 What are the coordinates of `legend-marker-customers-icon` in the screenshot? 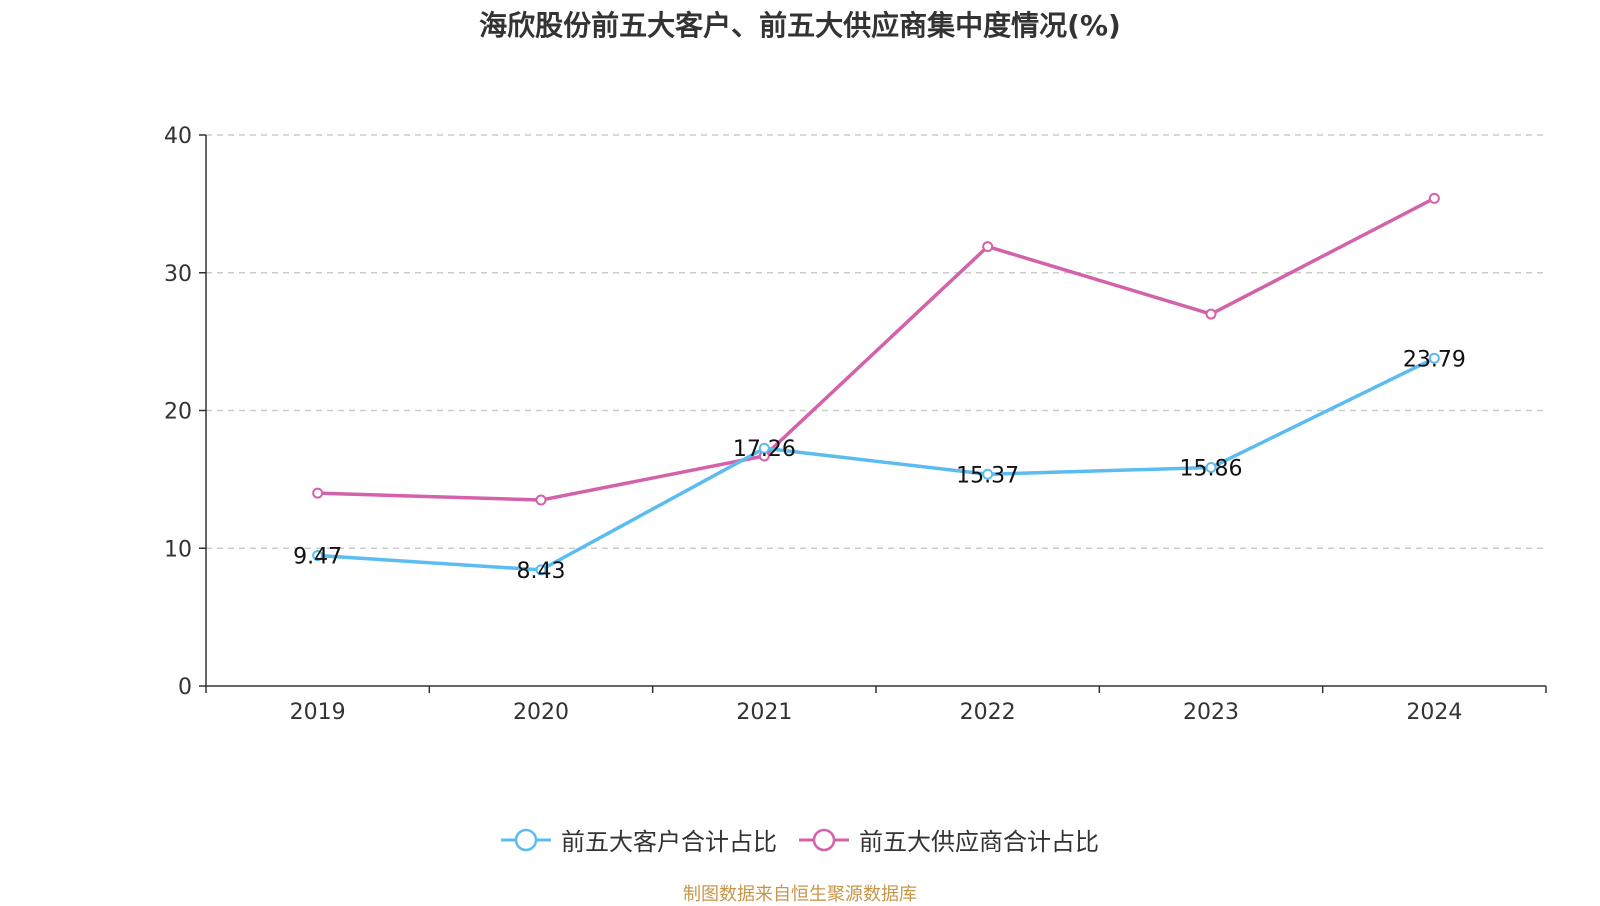 It's located at (526, 839).